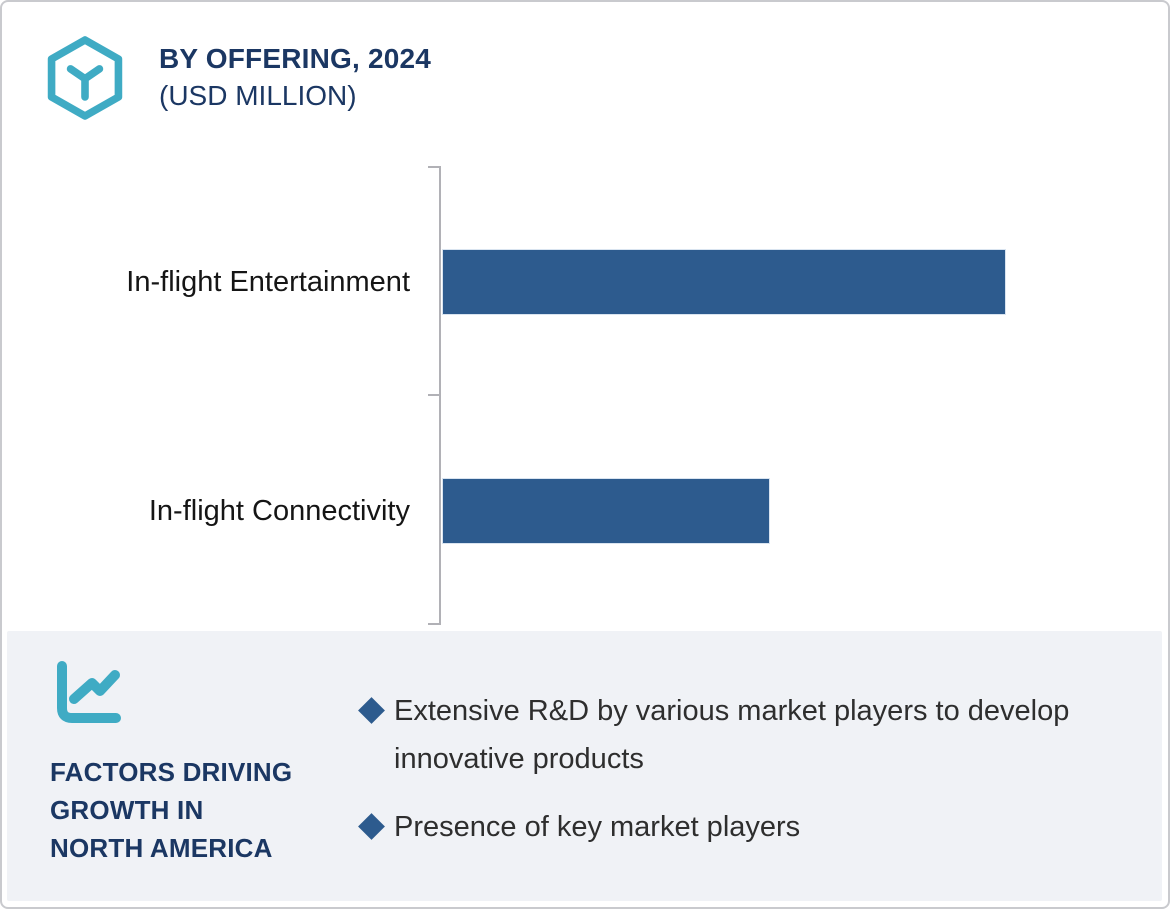 The width and height of the screenshot is (1170, 909). I want to click on factors-title: FACTORS DRIVING GROWTH IN NORTH AMERICA, so click(200, 810).